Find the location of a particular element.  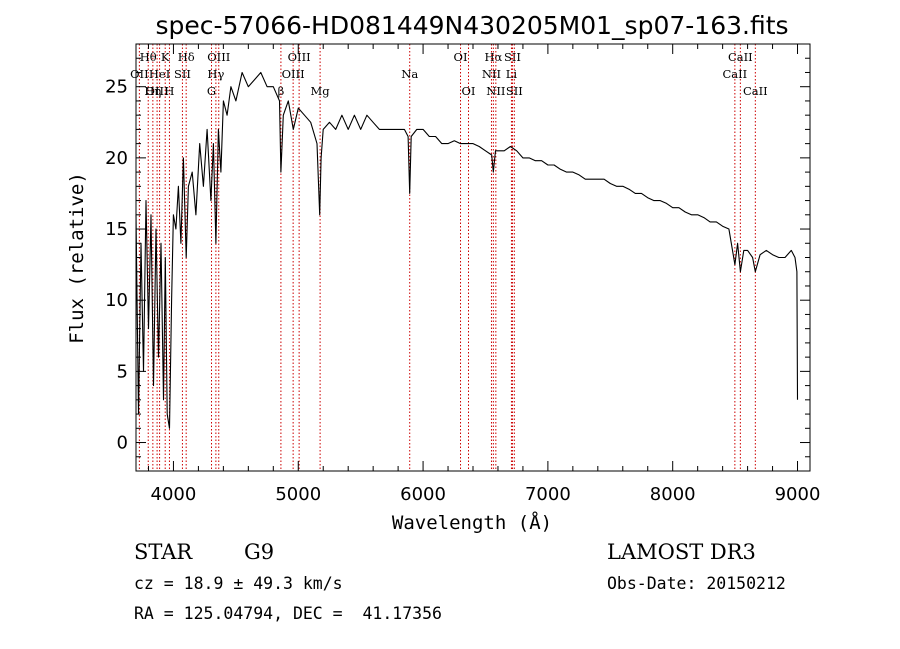

x-tick-label-4000: 4000 is located at coordinates (174, 494).